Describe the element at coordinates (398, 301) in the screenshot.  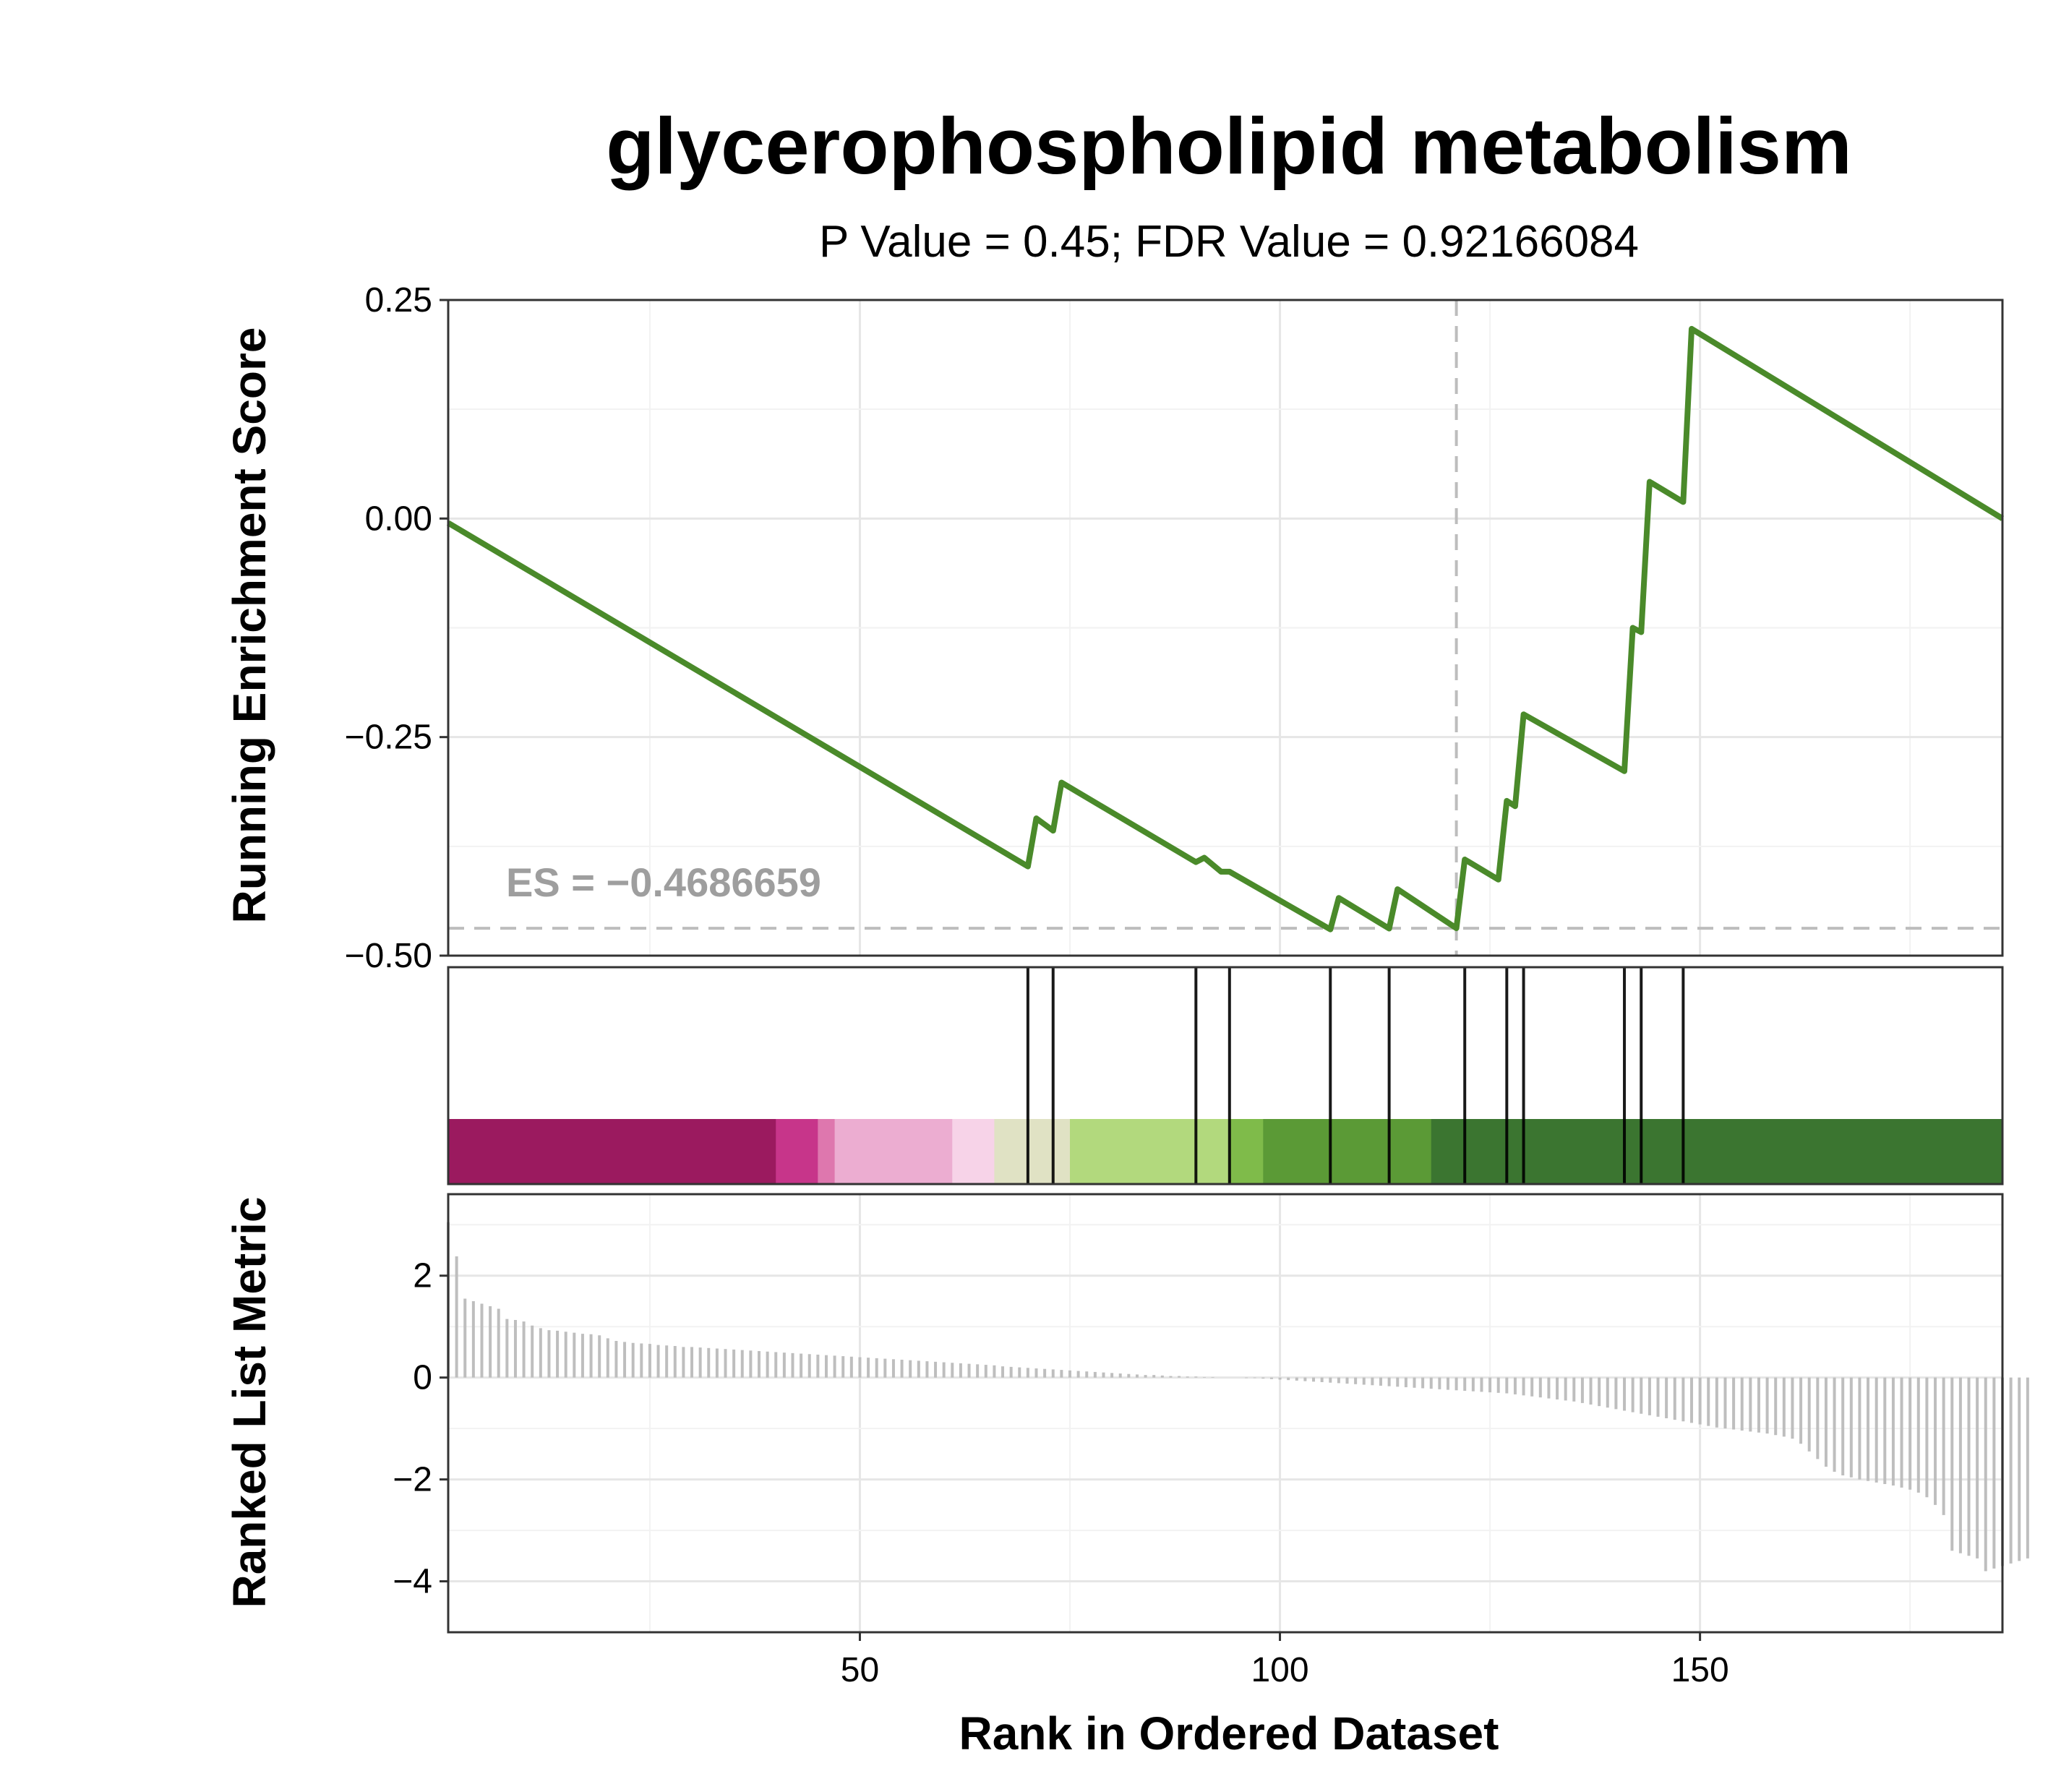
I see `y-tick-label: 0.25` at that location.